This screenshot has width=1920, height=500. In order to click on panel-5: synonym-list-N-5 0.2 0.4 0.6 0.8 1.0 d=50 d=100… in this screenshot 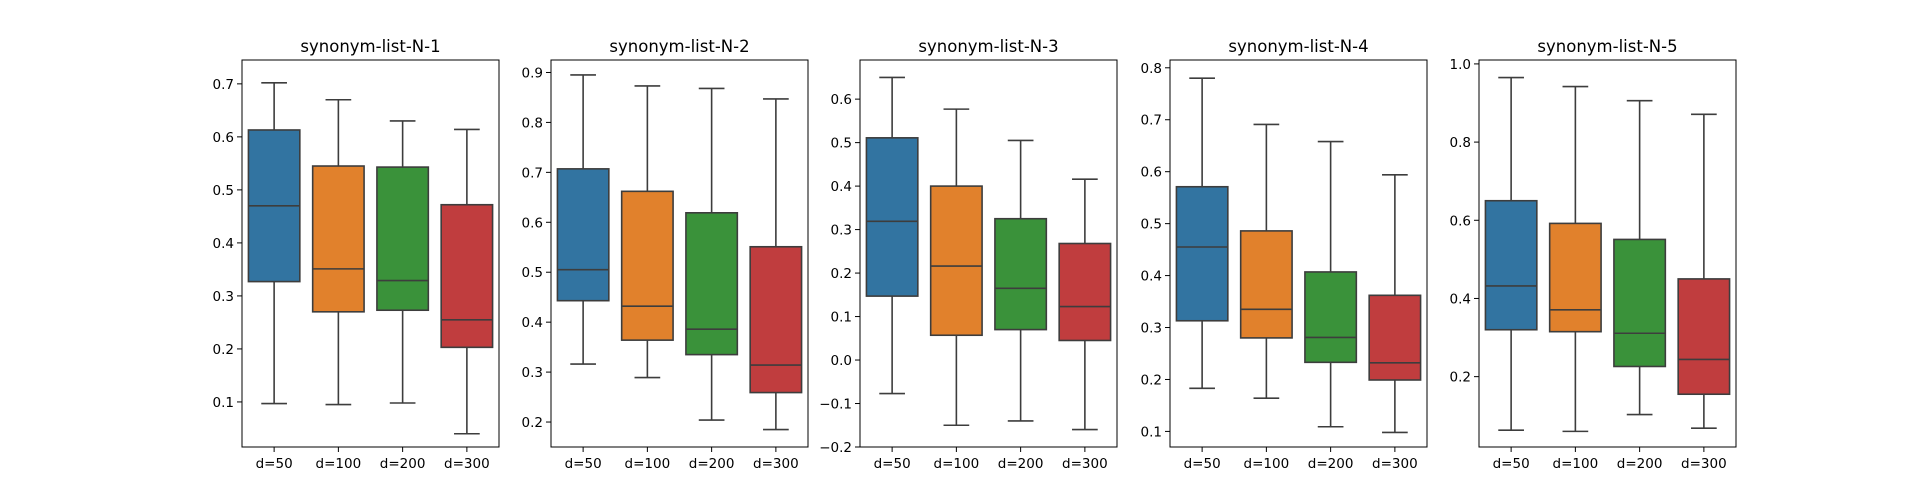, I will do `click(1593, 254)`.